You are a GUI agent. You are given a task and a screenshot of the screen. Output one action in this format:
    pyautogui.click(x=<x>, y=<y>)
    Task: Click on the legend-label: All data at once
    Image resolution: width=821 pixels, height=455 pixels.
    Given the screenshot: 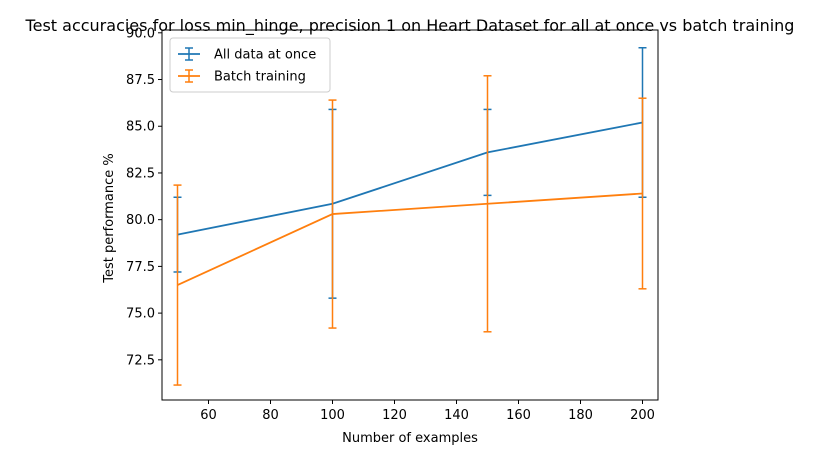 What is the action you would take?
    pyautogui.click(x=265, y=55)
    